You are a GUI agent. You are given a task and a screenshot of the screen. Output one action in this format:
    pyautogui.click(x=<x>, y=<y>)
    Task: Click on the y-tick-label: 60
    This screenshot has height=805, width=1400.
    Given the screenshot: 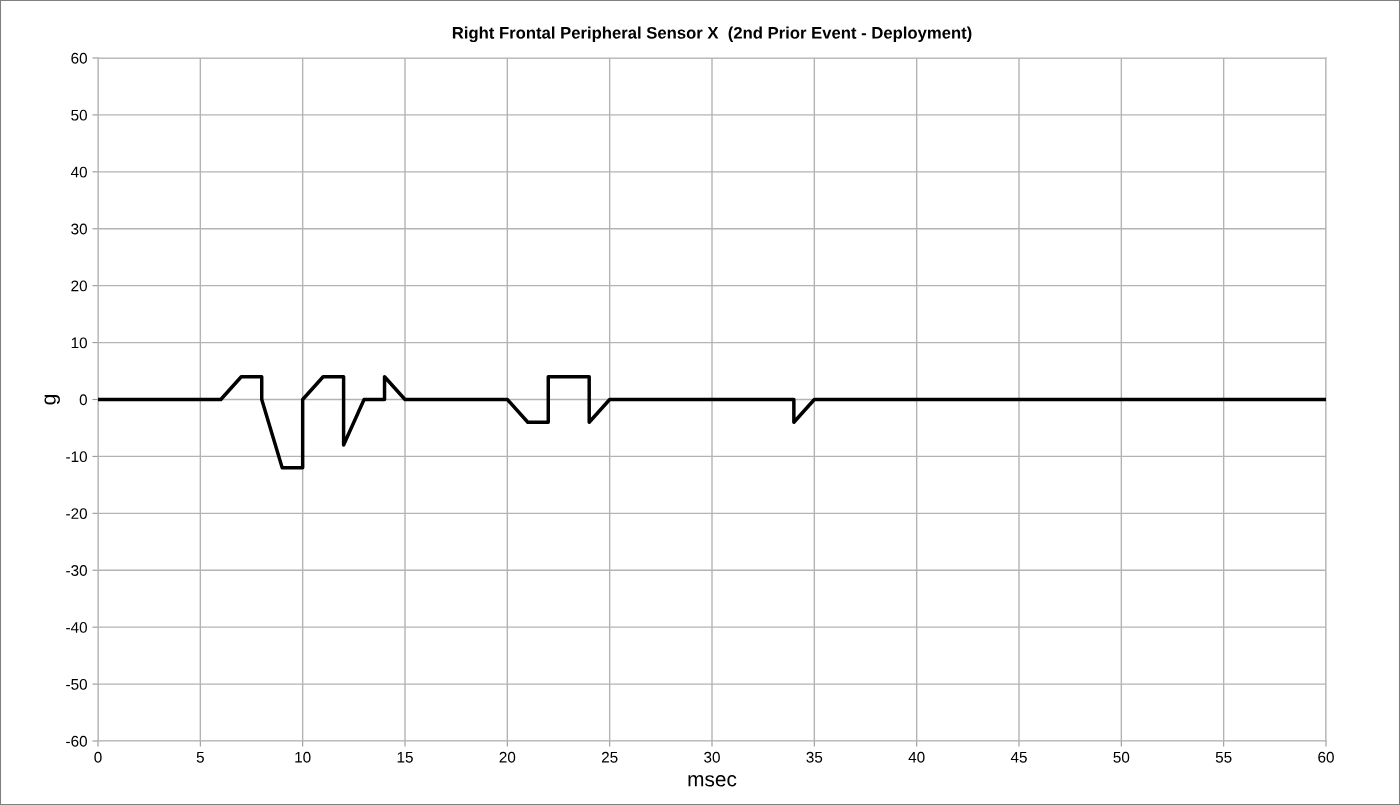 What is the action you would take?
    pyautogui.click(x=79, y=58)
    